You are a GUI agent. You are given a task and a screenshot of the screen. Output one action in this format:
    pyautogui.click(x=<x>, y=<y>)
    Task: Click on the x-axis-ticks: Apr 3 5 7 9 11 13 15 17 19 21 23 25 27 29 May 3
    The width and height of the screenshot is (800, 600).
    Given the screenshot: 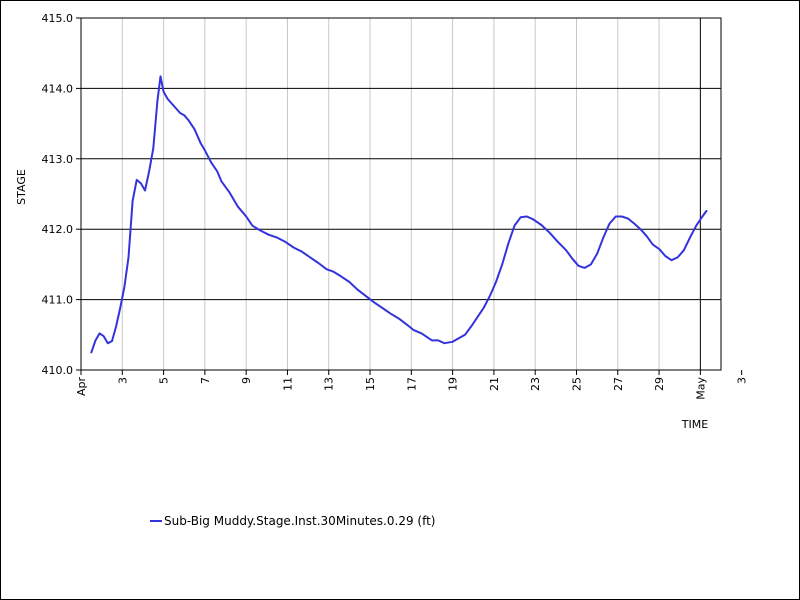 What is the action you would take?
    pyautogui.click(x=412, y=385)
    